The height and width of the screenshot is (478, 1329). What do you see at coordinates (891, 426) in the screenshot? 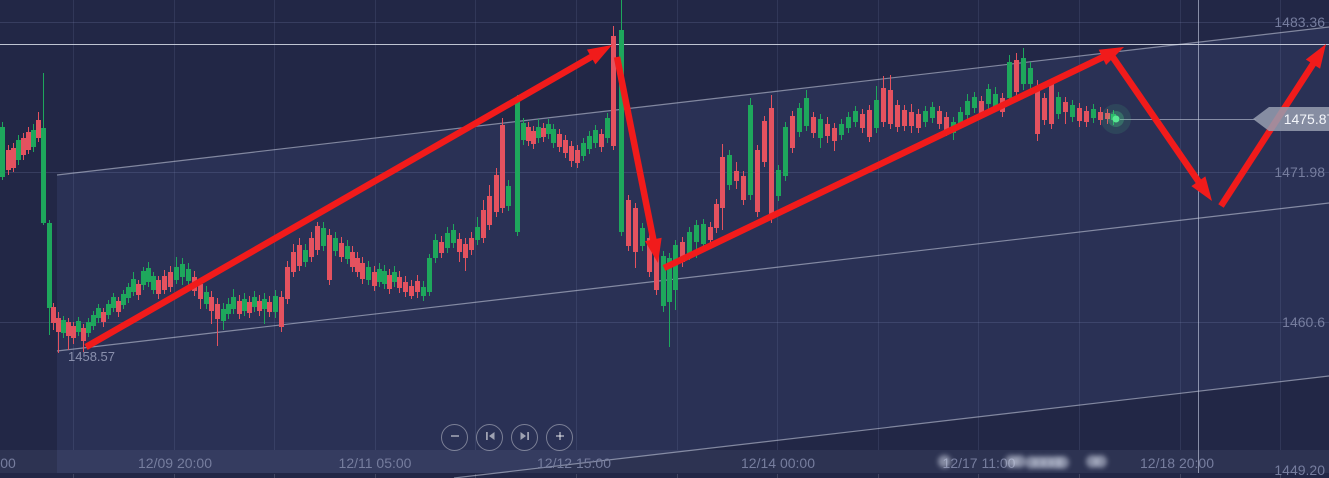
I see `channel-bottom-line` at bounding box center [891, 426].